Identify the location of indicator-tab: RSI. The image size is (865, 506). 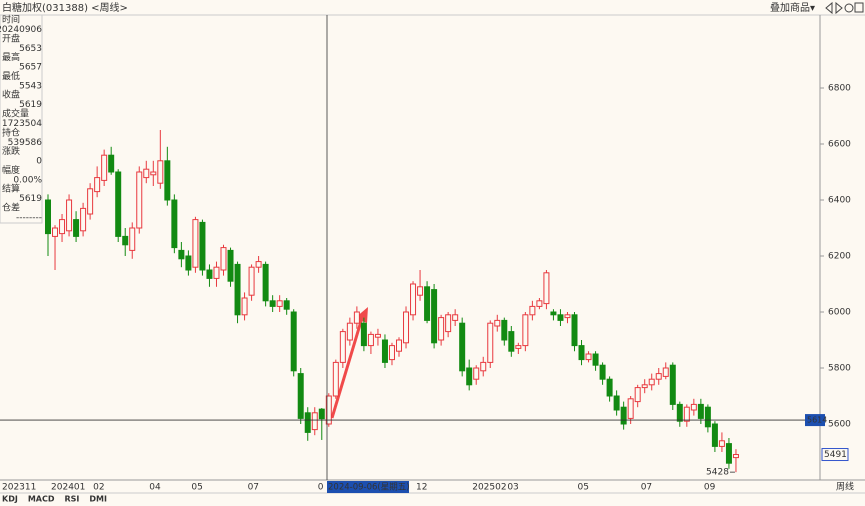
(72, 499).